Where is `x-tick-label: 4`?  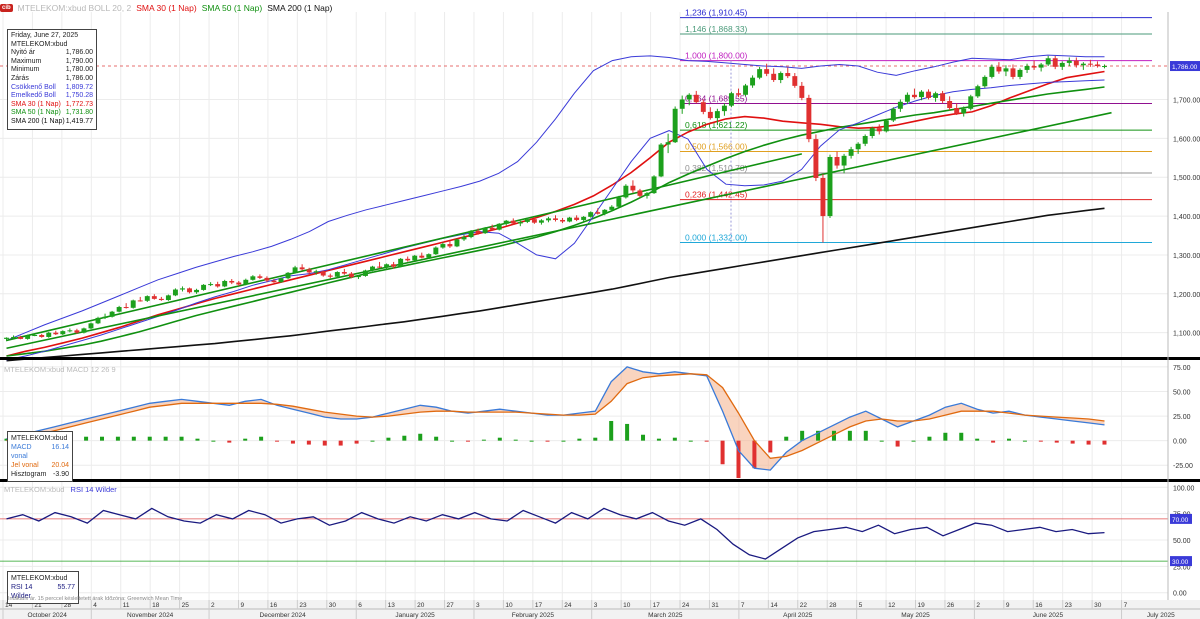 x-tick-label: 4 is located at coordinates (95, 605).